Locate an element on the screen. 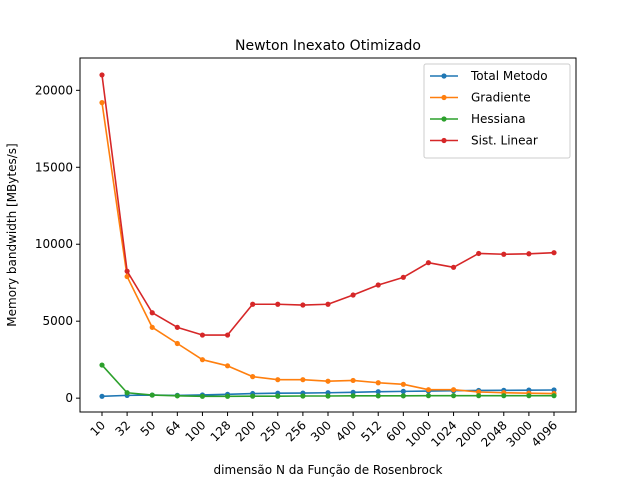 The height and width of the screenshot is (480, 640). y-tick-label: 20000 is located at coordinates (54, 90).